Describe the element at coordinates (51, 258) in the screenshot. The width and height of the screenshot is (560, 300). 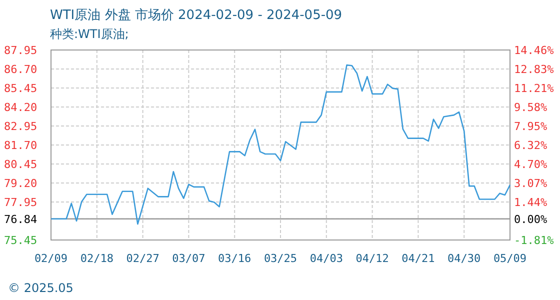
I see `x-tick-label: 02/09` at that location.